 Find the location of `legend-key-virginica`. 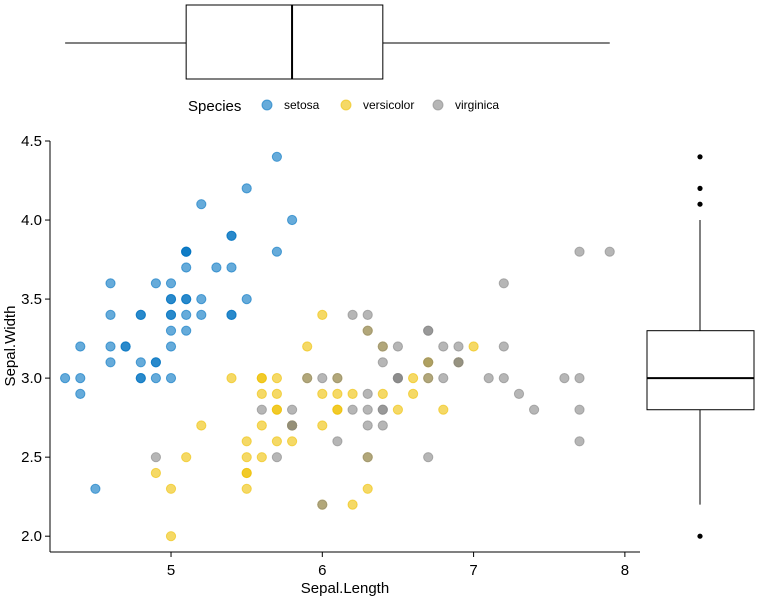

legend-key-virginica is located at coordinates (438, 105).